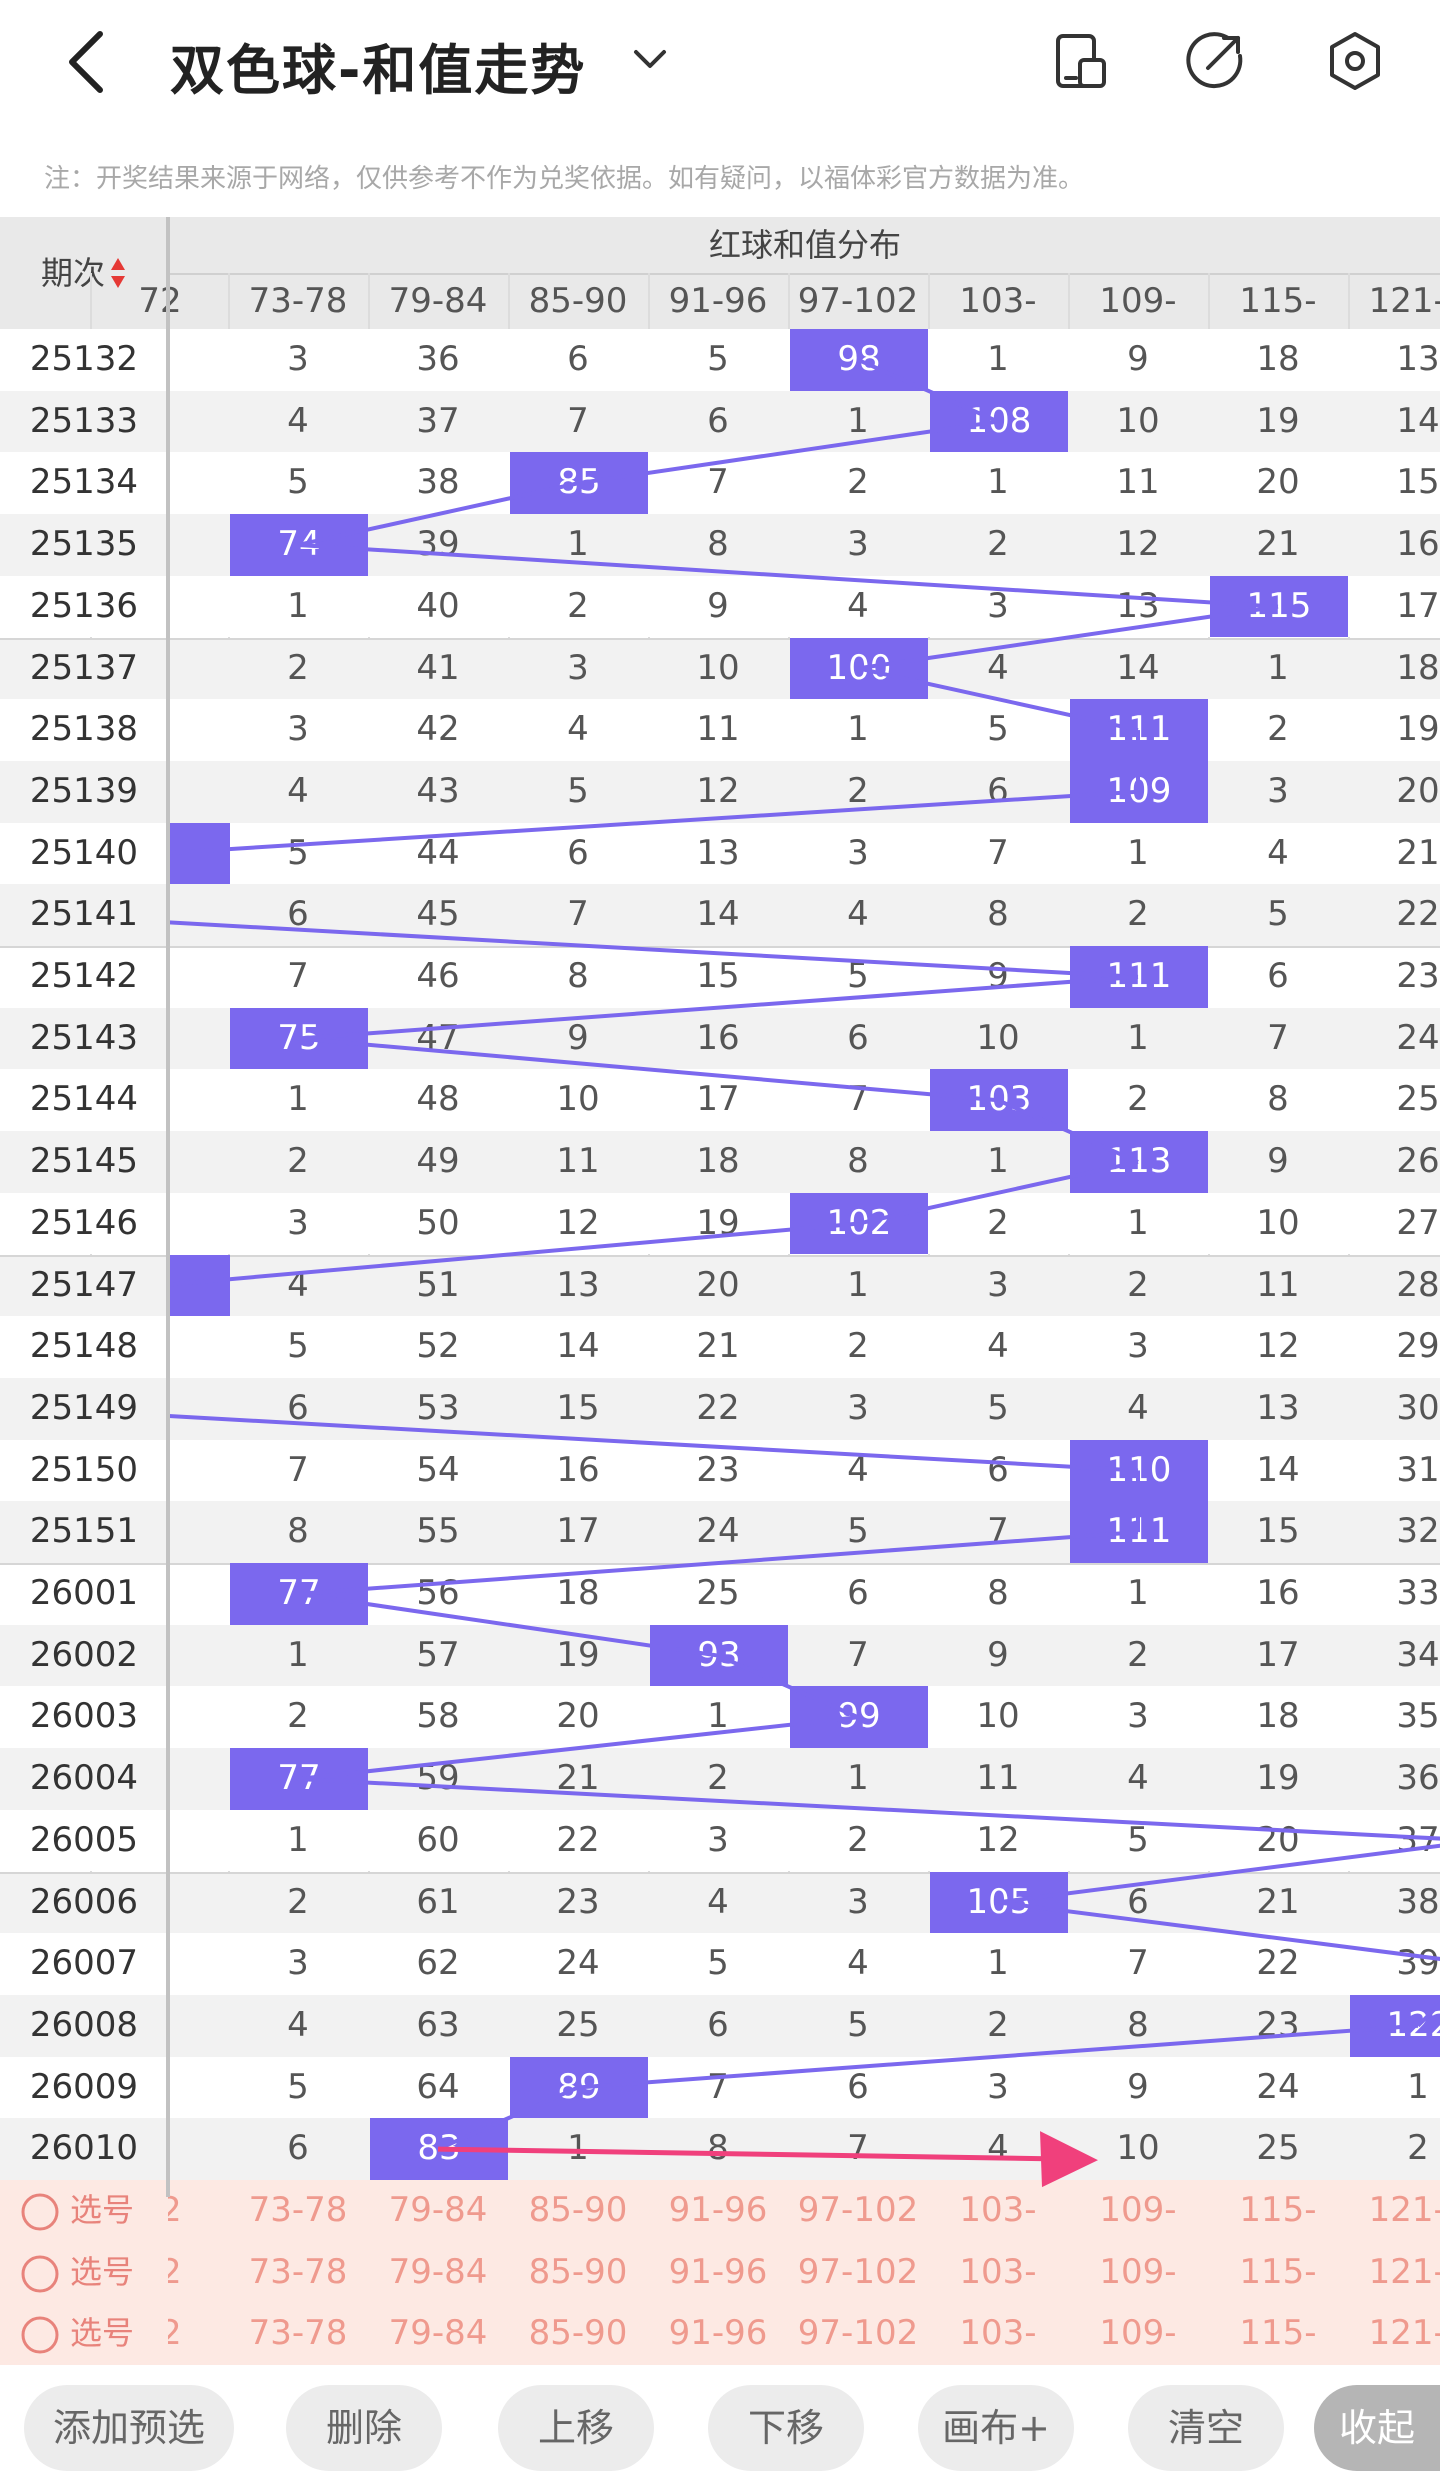  I want to click on pick-row, so click(720, 2211).